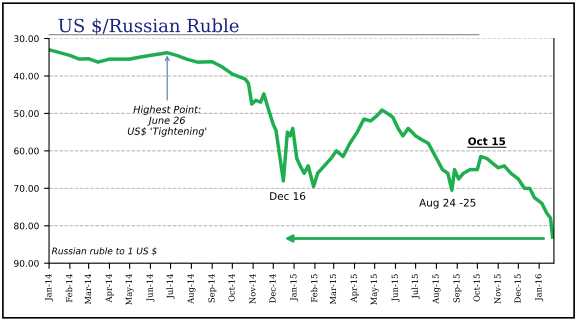 Image resolution: width=577 pixels, height=321 pixels. What do you see at coordinates (167, 121) in the screenshot?
I see `annotation: Highest Point: June 26 US$ 'Tightening'` at bounding box center [167, 121].